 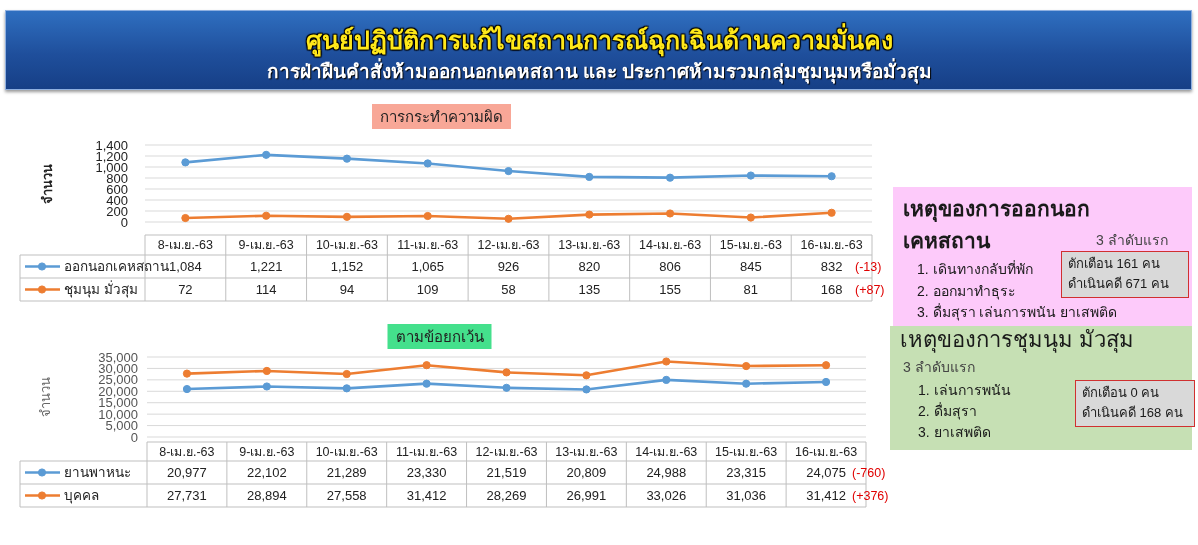 I want to click on data-label: 109, so click(x=427, y=289).